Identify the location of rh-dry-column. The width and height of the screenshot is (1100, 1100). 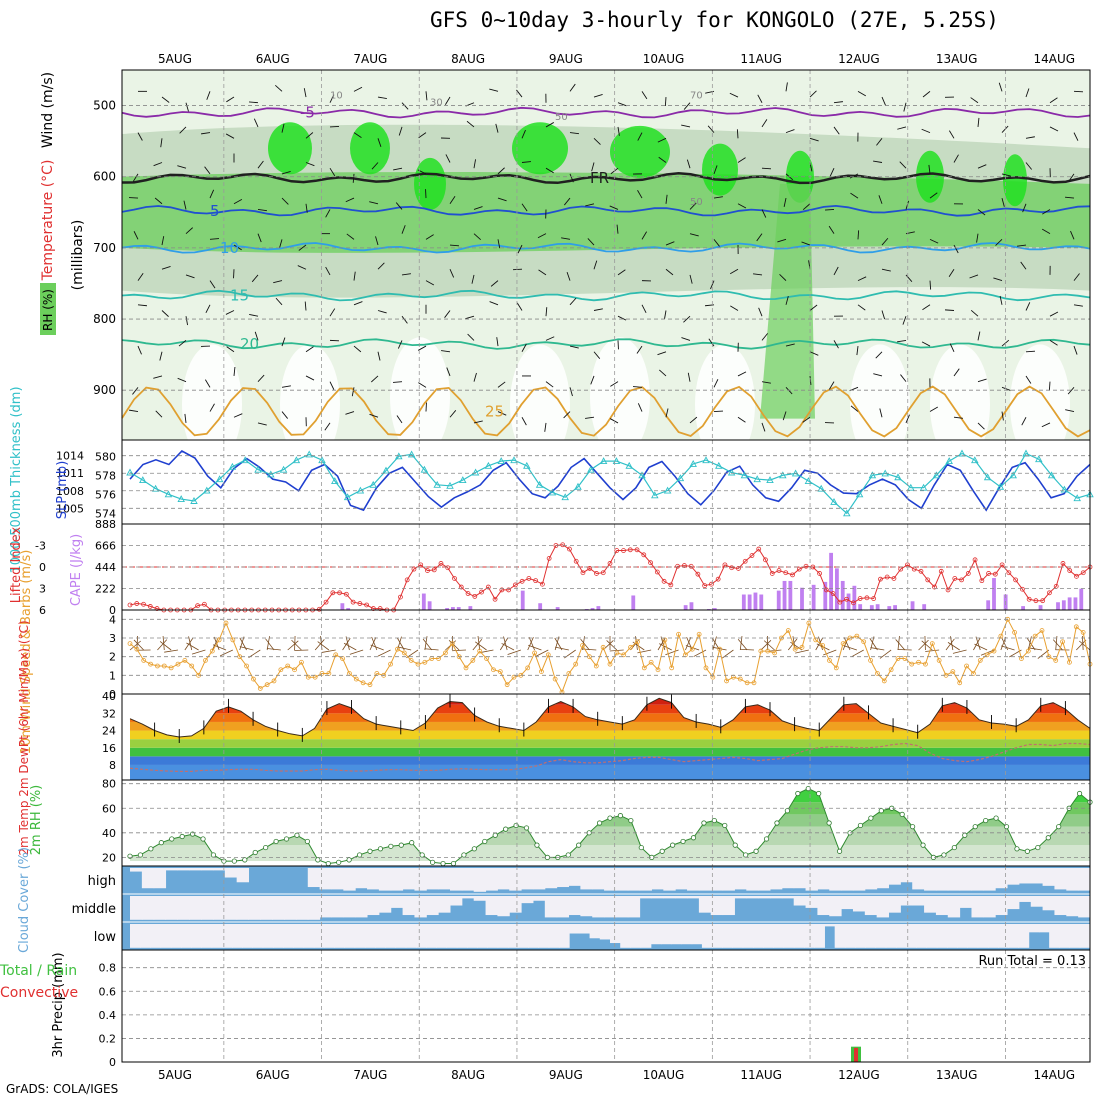
(420, 397).